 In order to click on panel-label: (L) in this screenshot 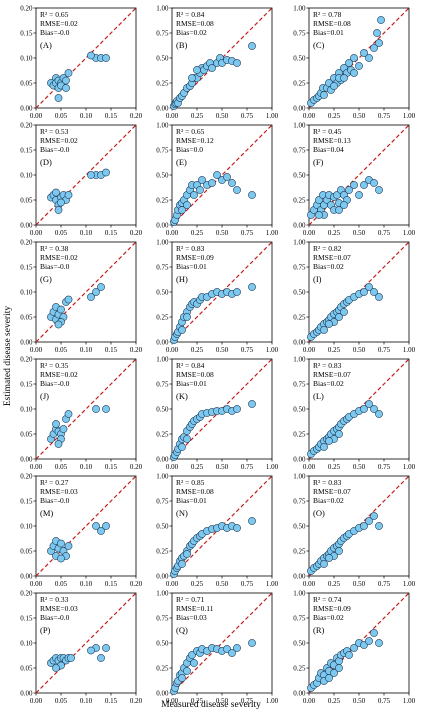, I will do `click(318, 396)`.